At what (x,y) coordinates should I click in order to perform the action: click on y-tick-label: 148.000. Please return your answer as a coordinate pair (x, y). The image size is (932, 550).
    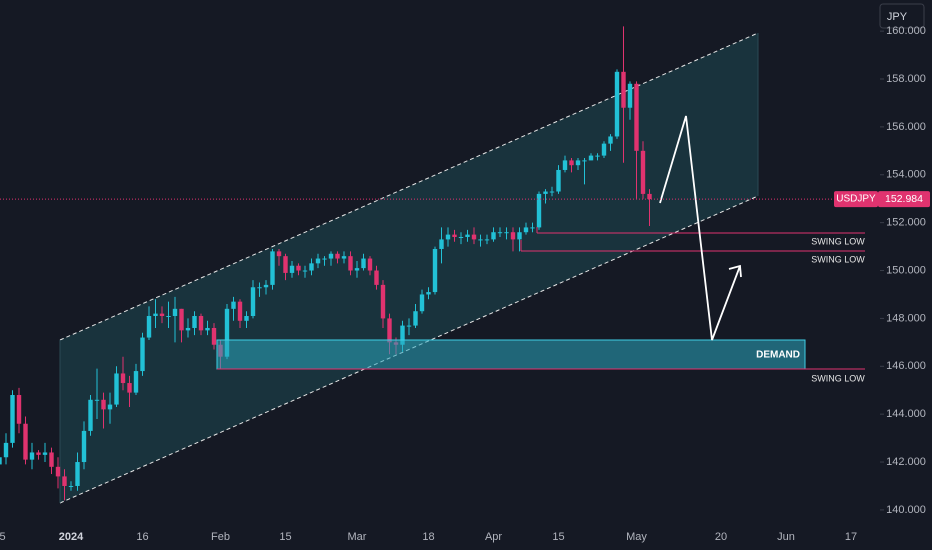
    Looking at the image, I should click on (906, 318).